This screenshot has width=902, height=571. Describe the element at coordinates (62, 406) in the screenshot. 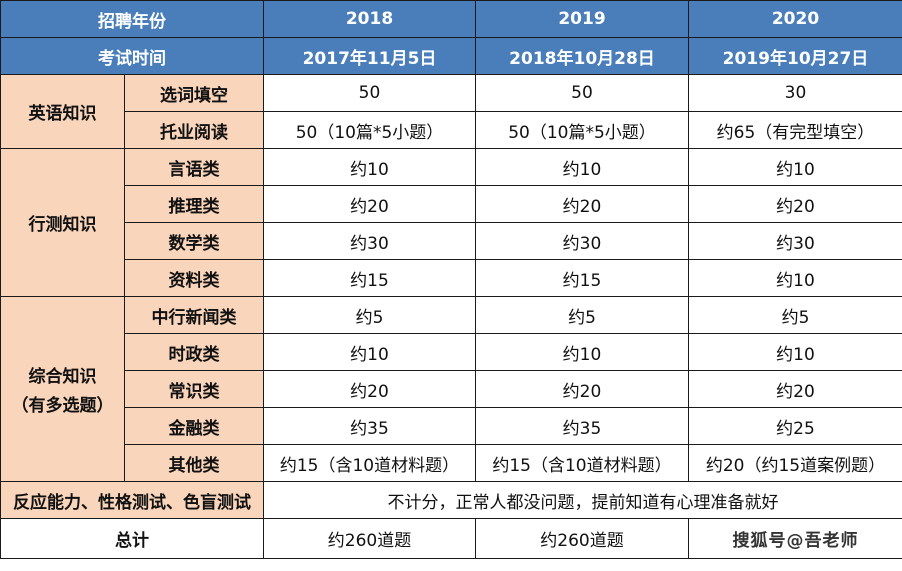

I see `group-note: （有多选题）` at that location.